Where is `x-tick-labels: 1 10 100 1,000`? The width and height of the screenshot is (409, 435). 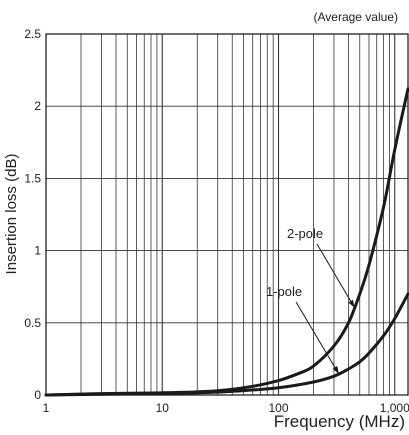 x-tick-labels: 1 10 100 1,000 is located at coordinates (226, 408).